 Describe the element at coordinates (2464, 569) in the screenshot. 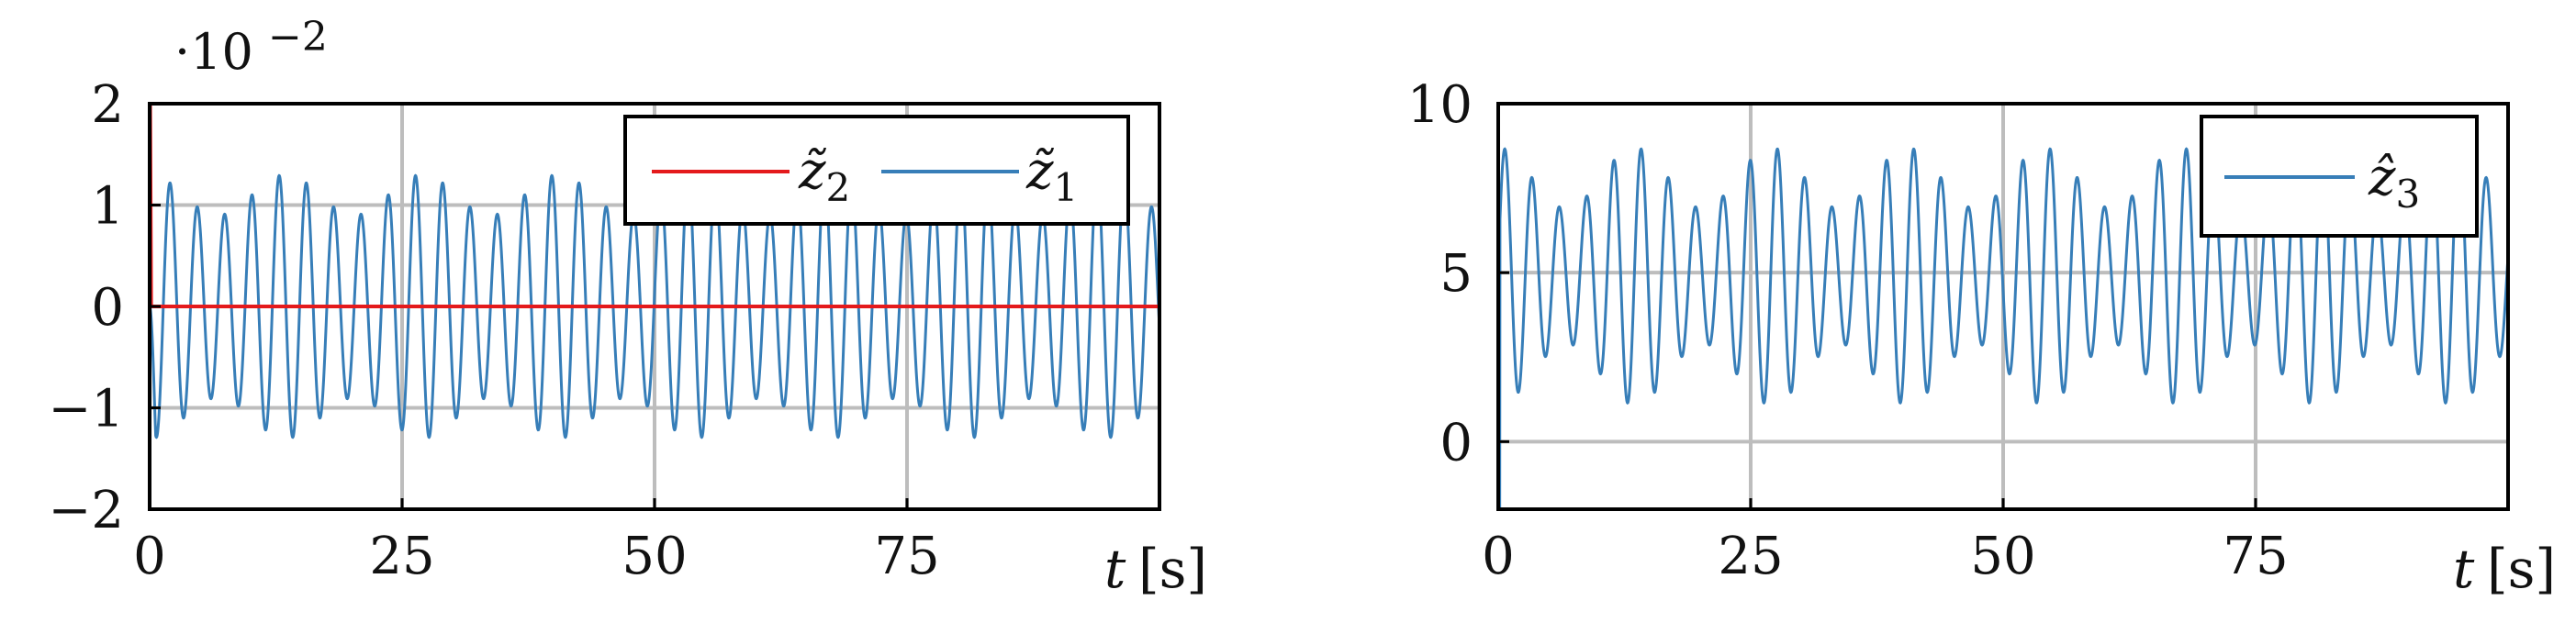

I see `x-axis-var-right: t` at that location.